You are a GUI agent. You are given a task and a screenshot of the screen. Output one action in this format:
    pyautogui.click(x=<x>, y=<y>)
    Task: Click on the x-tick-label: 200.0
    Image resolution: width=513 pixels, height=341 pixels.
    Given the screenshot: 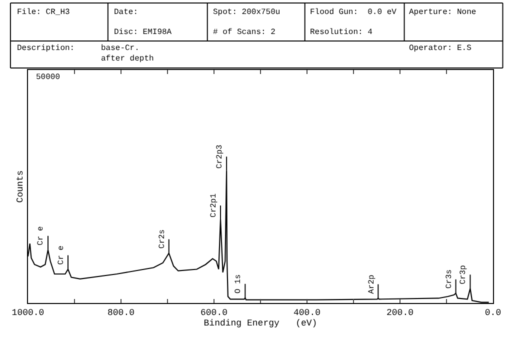 What is the action you would take?
    pyautogui.click(x=400, y=313)
    